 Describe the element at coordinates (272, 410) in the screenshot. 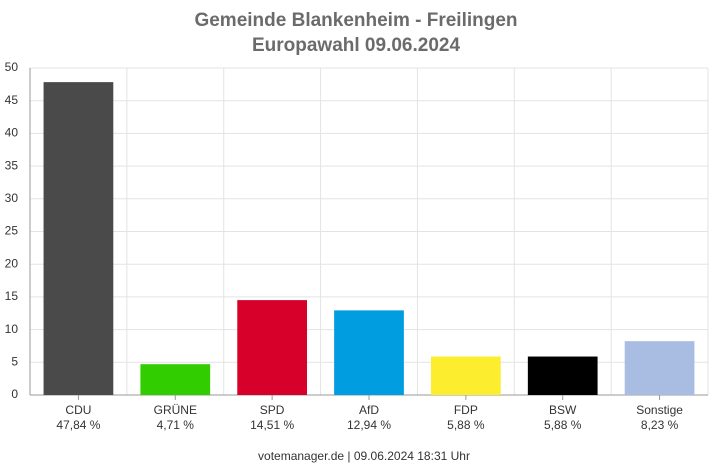

I see `x-tick-label: SPD` at that location.